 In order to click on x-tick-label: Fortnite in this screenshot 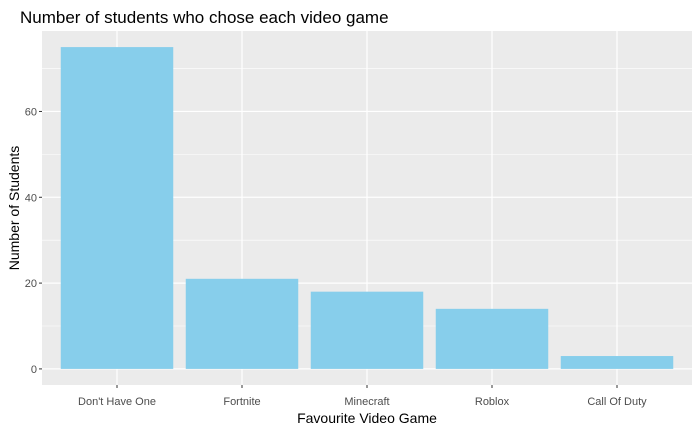, I will do `click(241, 402)`.